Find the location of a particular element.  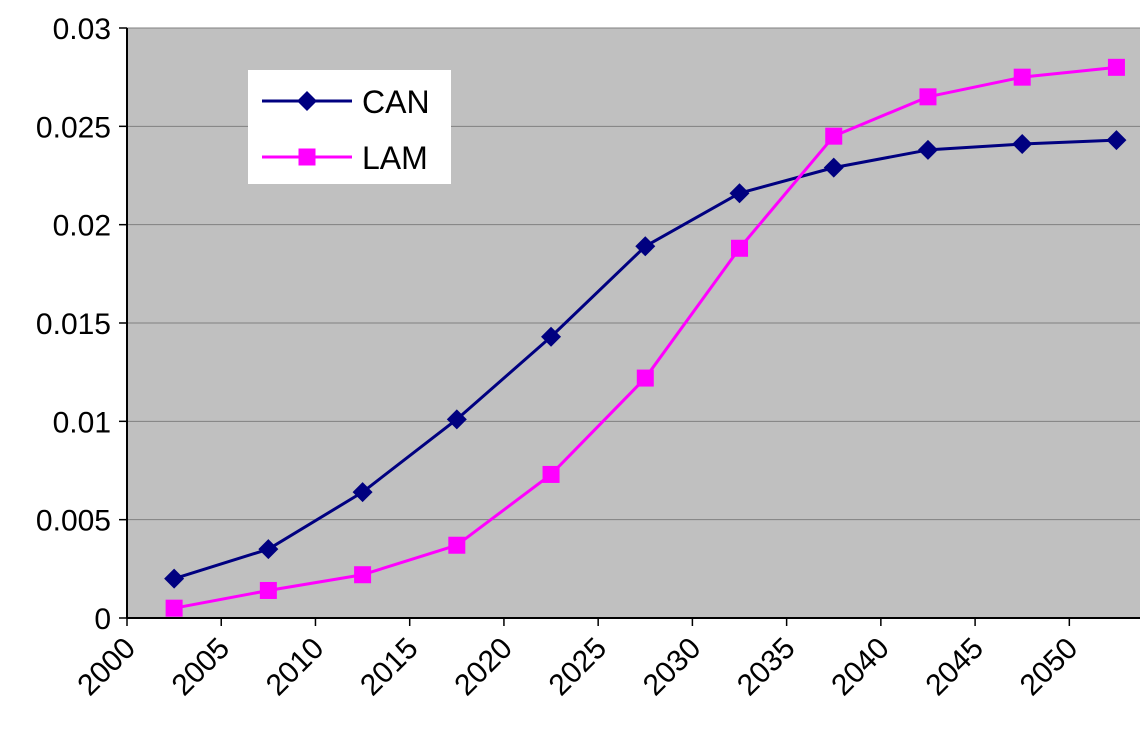

y-tick-label: 0 is located at coordinates (102, 619).